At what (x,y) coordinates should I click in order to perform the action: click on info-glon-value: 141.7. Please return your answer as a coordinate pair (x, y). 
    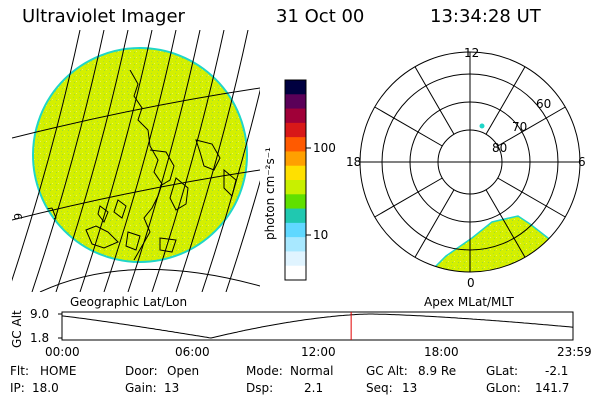
    Looking at the image, I should click on (552, 388).